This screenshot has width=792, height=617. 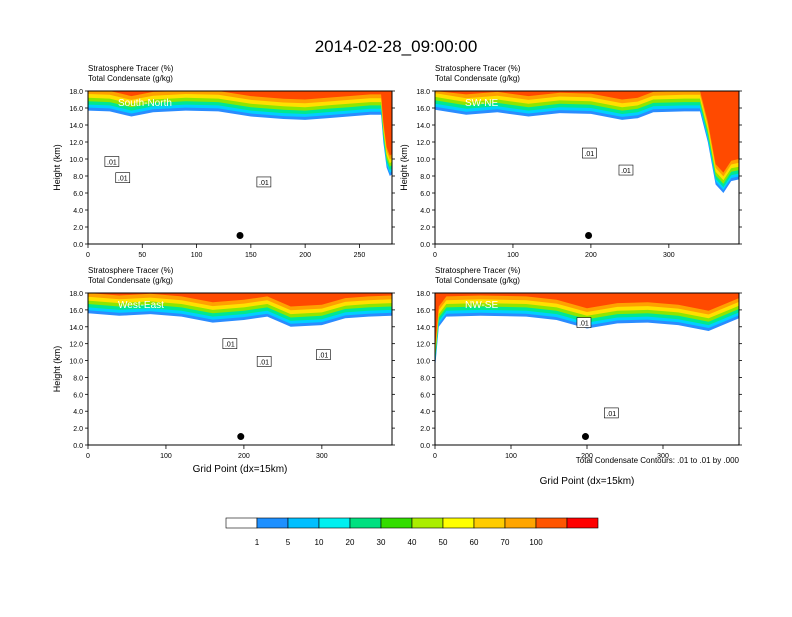 I want to click on x-tick-label: 300, so click(x=663, y=456).